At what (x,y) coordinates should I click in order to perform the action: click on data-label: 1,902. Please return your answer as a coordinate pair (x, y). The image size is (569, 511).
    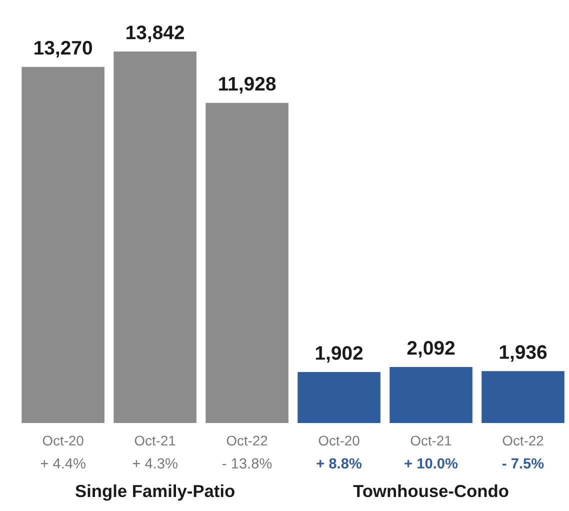
    Looking at the image, I should click on (339, 354).